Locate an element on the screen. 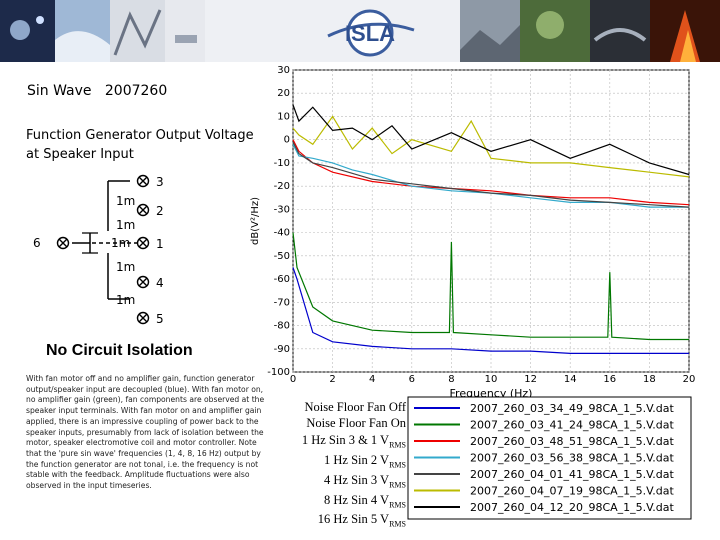 The height and width of the screenshot is (540, 720). isla-logo: ISLA is located at coordinates (371, 33).